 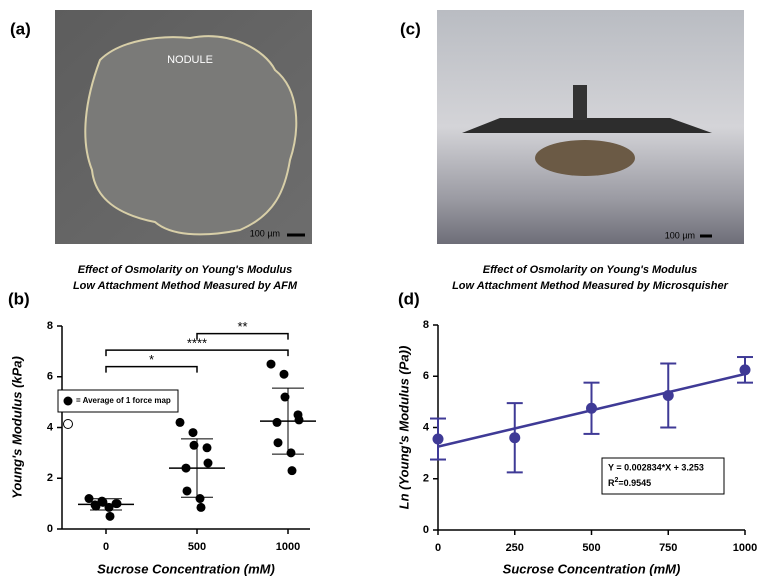 What do you see at coordinates (185, 286) in the screenshot?
I see `chart-title: Low Attachment Method Measured by AFM` at bounding box center [185, 286].